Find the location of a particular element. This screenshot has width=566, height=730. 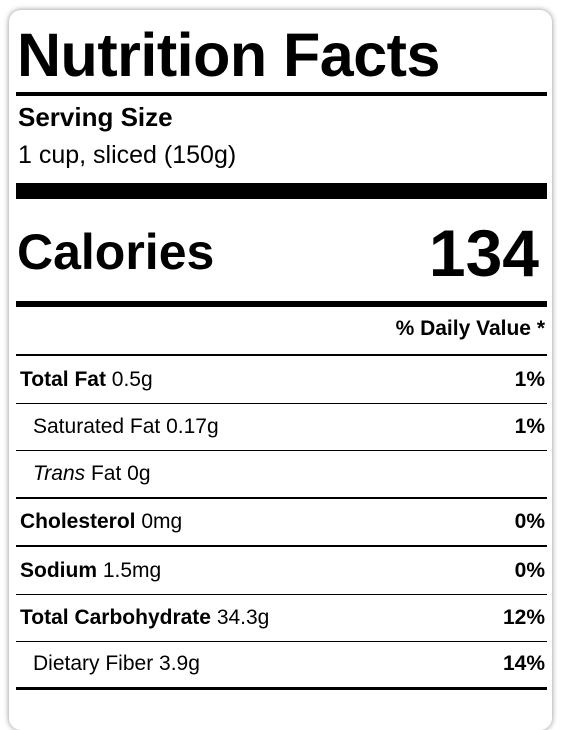

nutrient-row: Sodium 1.5mg 0% is located at coordinates (281, 571).